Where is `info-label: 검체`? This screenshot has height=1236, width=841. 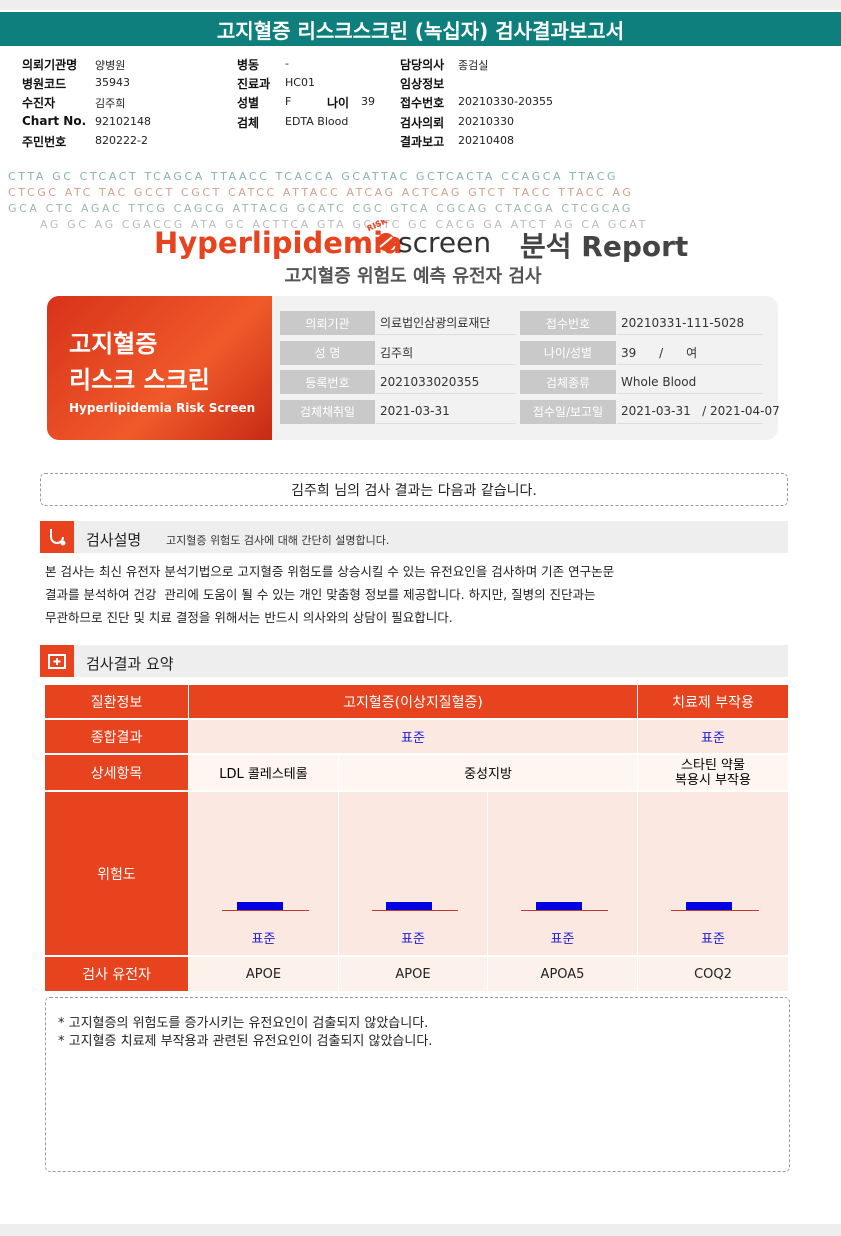
info-label: 검체 is located at coordinates (248, 123).